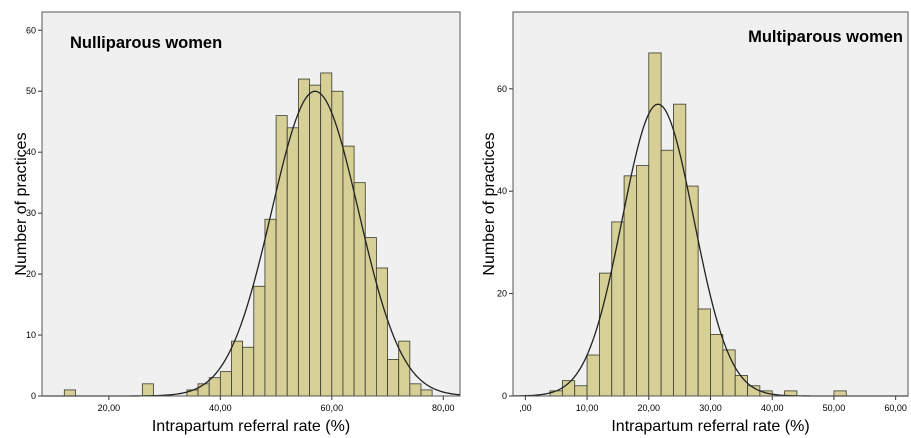 The width and height of the screenshot is (911, 438). Describe the element at coordinates (31, 91) in the screenshot. I see `y-tick-label: 50` at that location.